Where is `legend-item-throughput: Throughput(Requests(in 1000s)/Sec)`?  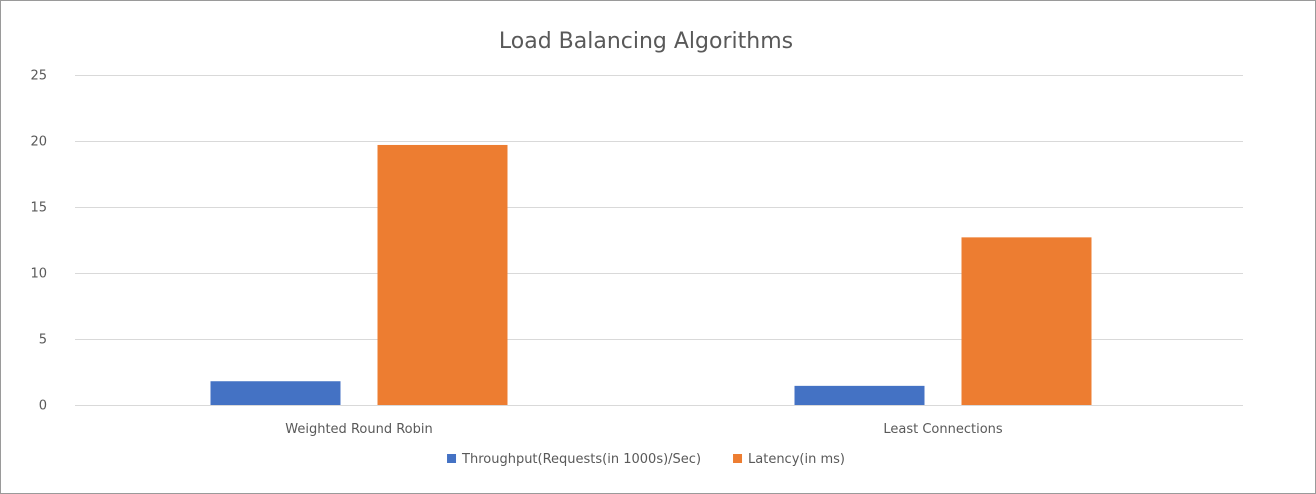 legend-item-throughput: Throughput(Requests(in 1000s)/Sec) is located at coordinates (574, 459).